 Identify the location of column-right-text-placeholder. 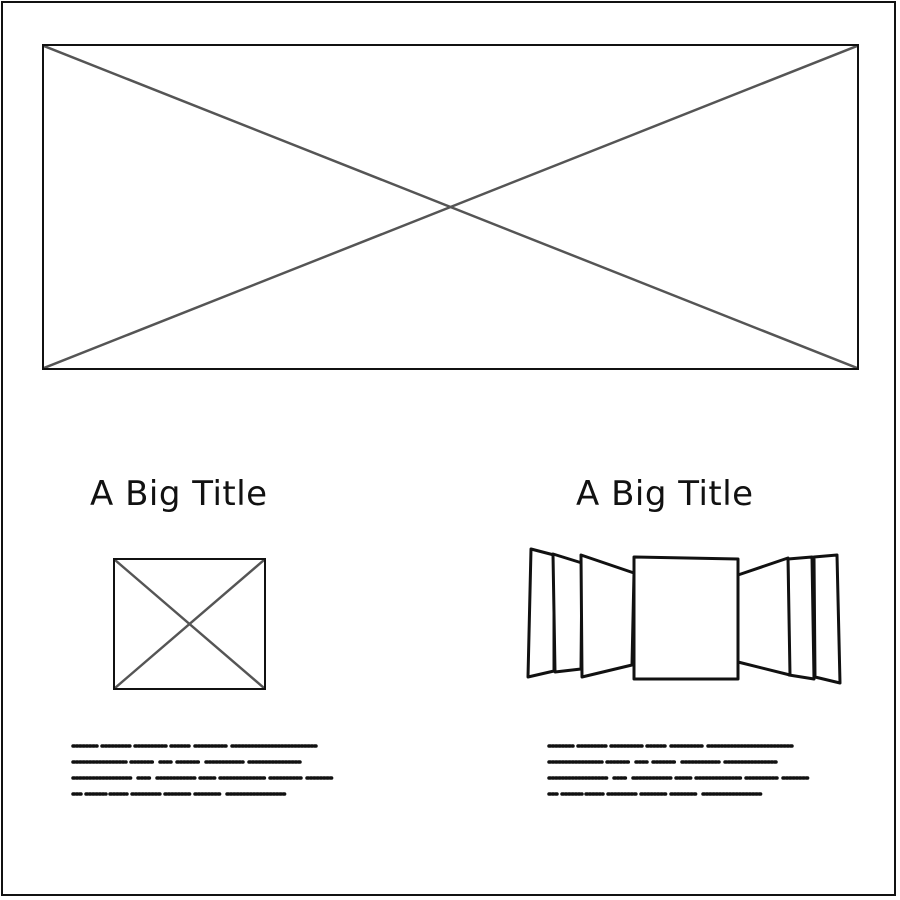
(678, 770).